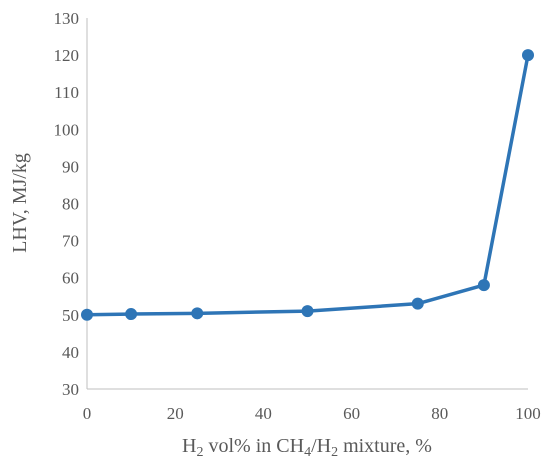 The image size is (550, 467). Describe the element at coordinates (67, 18) in the screenshot. I see `y-tick-label: 130` at that location.